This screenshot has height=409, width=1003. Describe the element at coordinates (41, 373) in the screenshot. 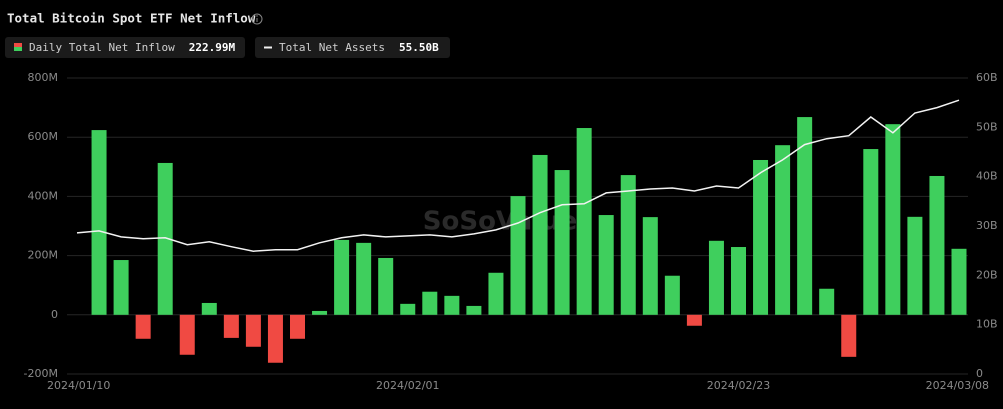

I see `y-tick-label: -200M` at that location.